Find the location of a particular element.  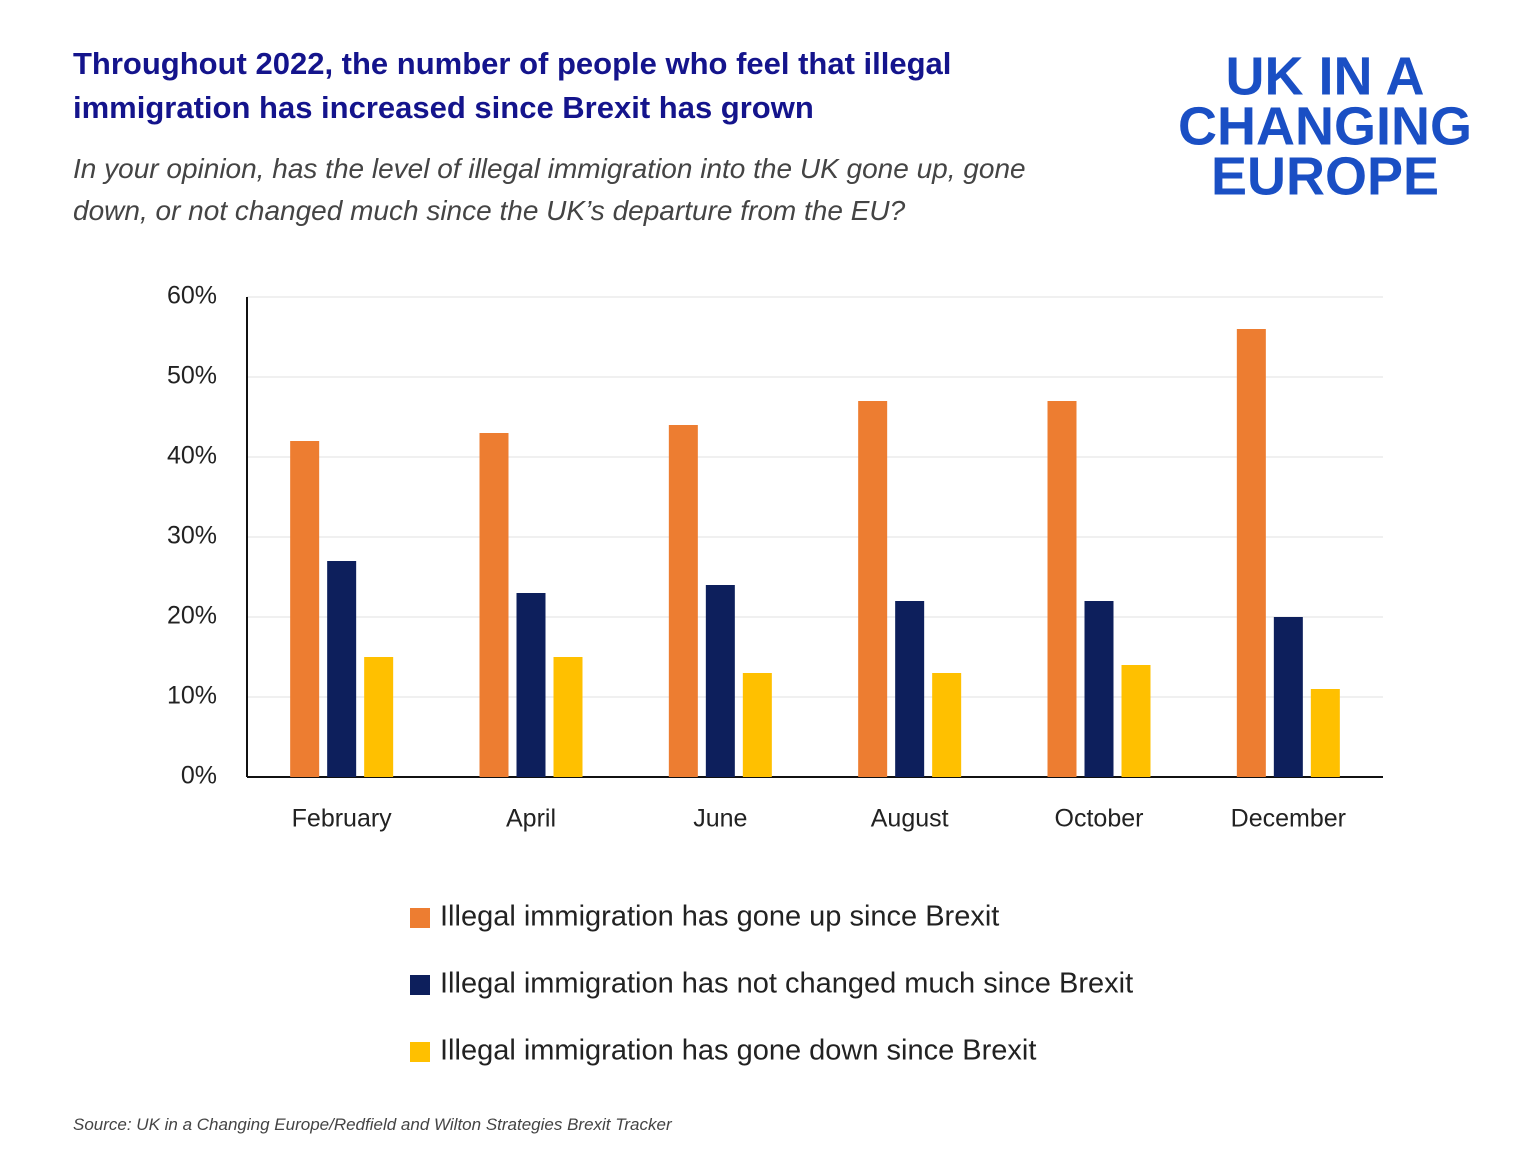

y-tick-label: 50% is located at coordinates (192, 376).